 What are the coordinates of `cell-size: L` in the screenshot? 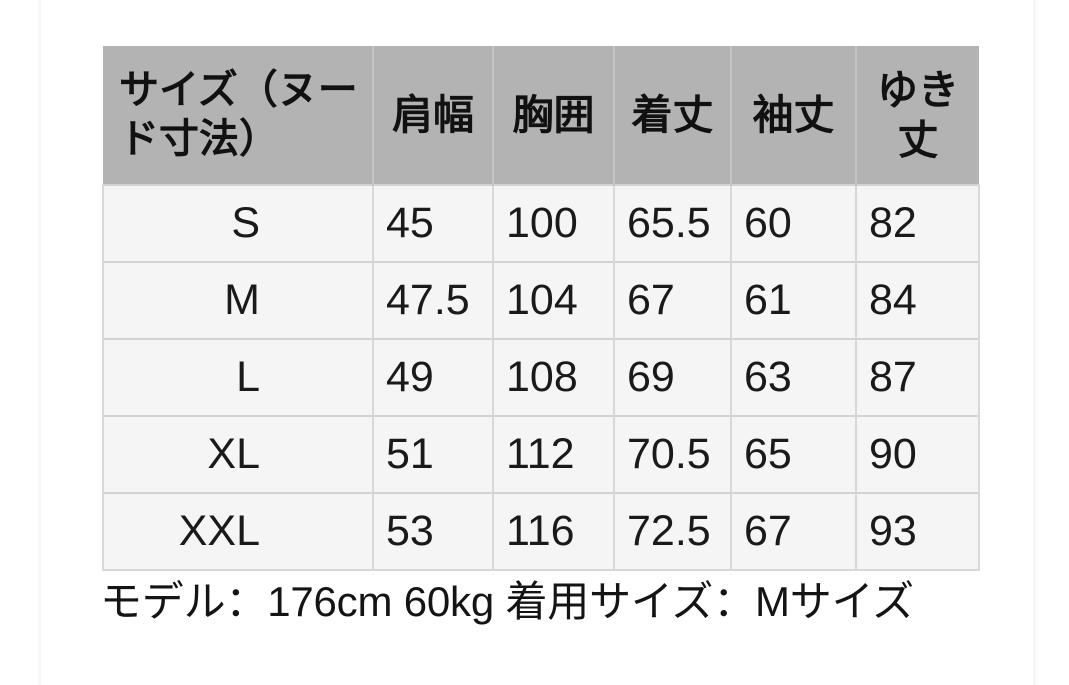 It's located at (238, 377).